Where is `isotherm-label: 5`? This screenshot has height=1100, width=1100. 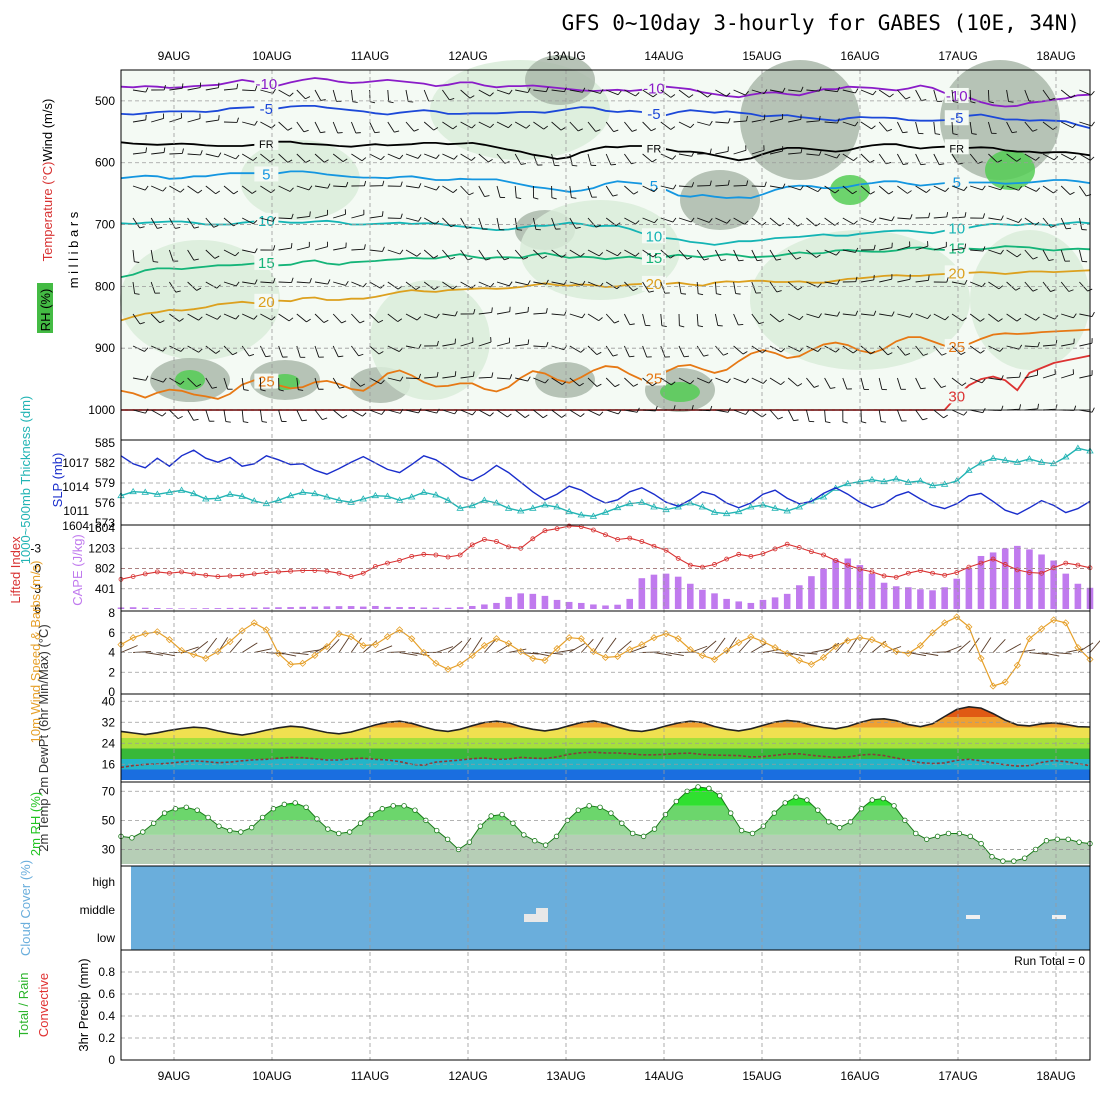 isotherm-label: 5 is located at coordinates (654, 186).